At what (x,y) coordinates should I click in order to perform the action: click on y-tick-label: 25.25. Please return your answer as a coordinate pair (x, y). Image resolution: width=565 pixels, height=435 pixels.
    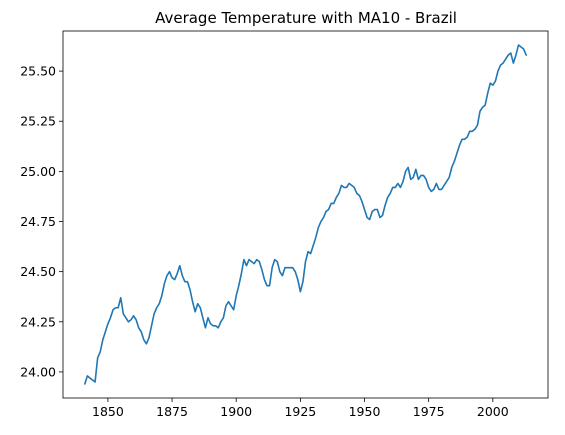
    Looking at the image, I should click on (38, 121).